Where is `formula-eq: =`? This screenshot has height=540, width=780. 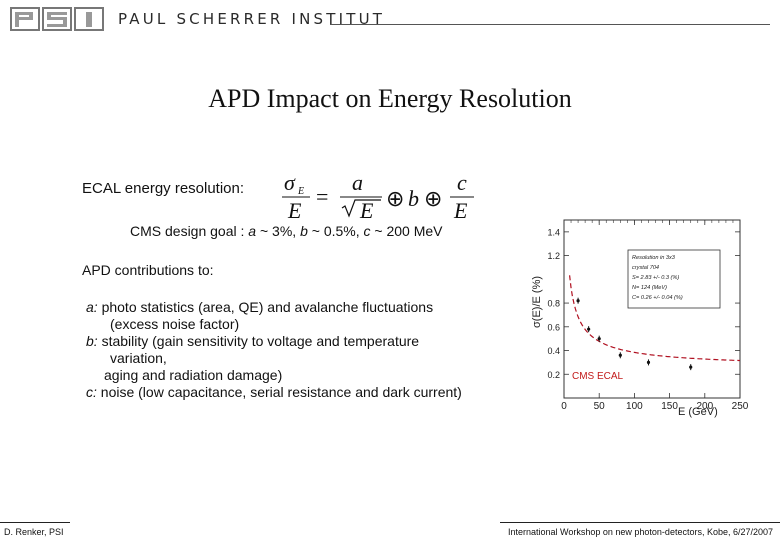 formula-eq: = is located at coordinates (322, 196).